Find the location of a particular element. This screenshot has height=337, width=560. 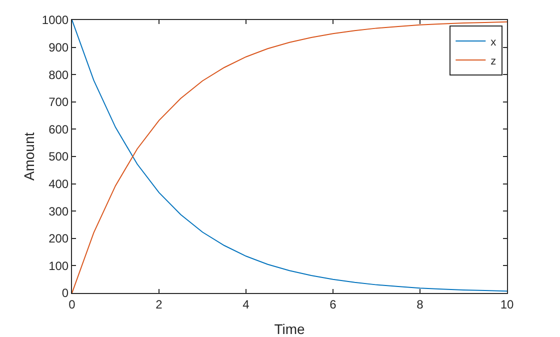

y-tick-label: 600 is located at coordinates (58, 129).